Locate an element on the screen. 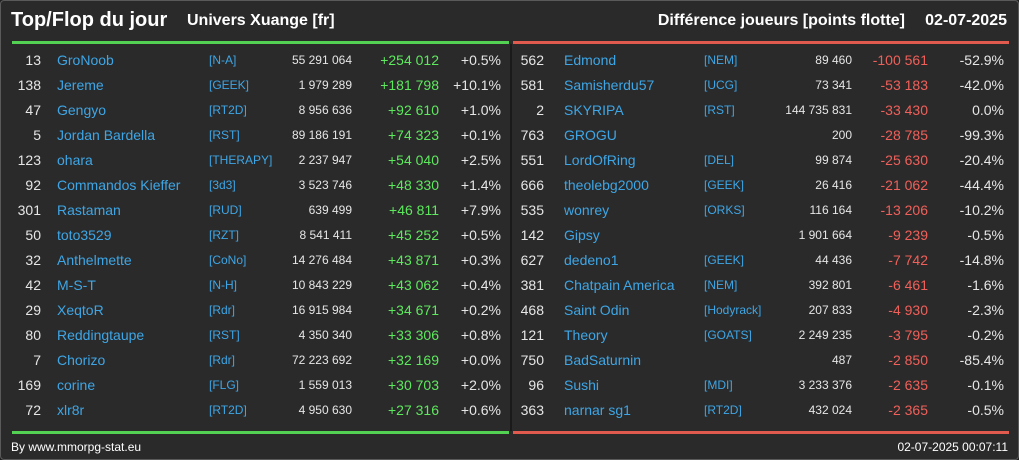  guild-tag-link: [UCG] is located at coordinates (721, 85).